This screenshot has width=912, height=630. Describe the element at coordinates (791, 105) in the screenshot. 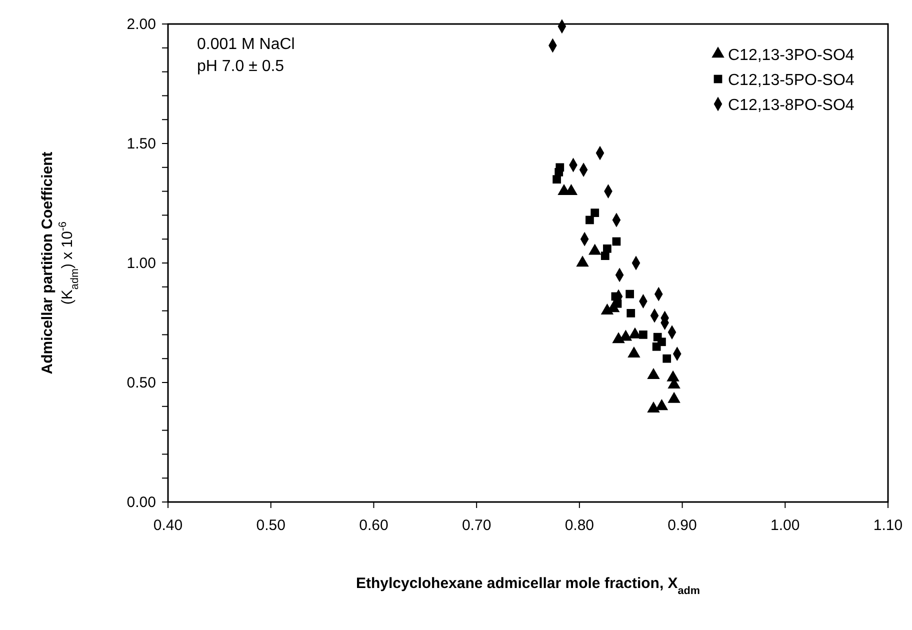

I see `legend-label: C12,13-8PO-SO4` at that location.